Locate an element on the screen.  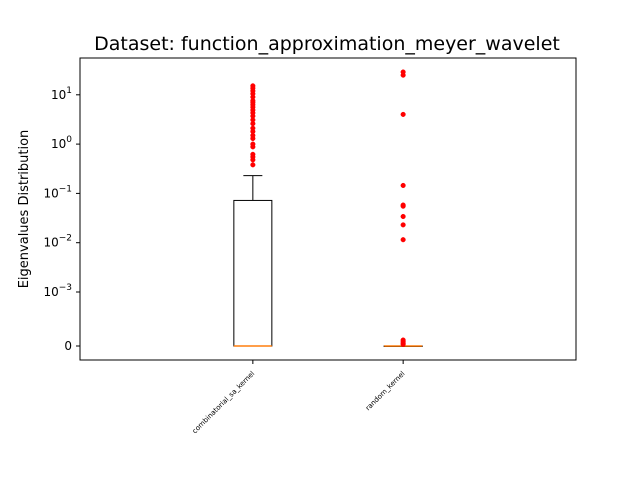
y-axis-label: Eigenvalues Distribution is located at coordinates (24, 209).